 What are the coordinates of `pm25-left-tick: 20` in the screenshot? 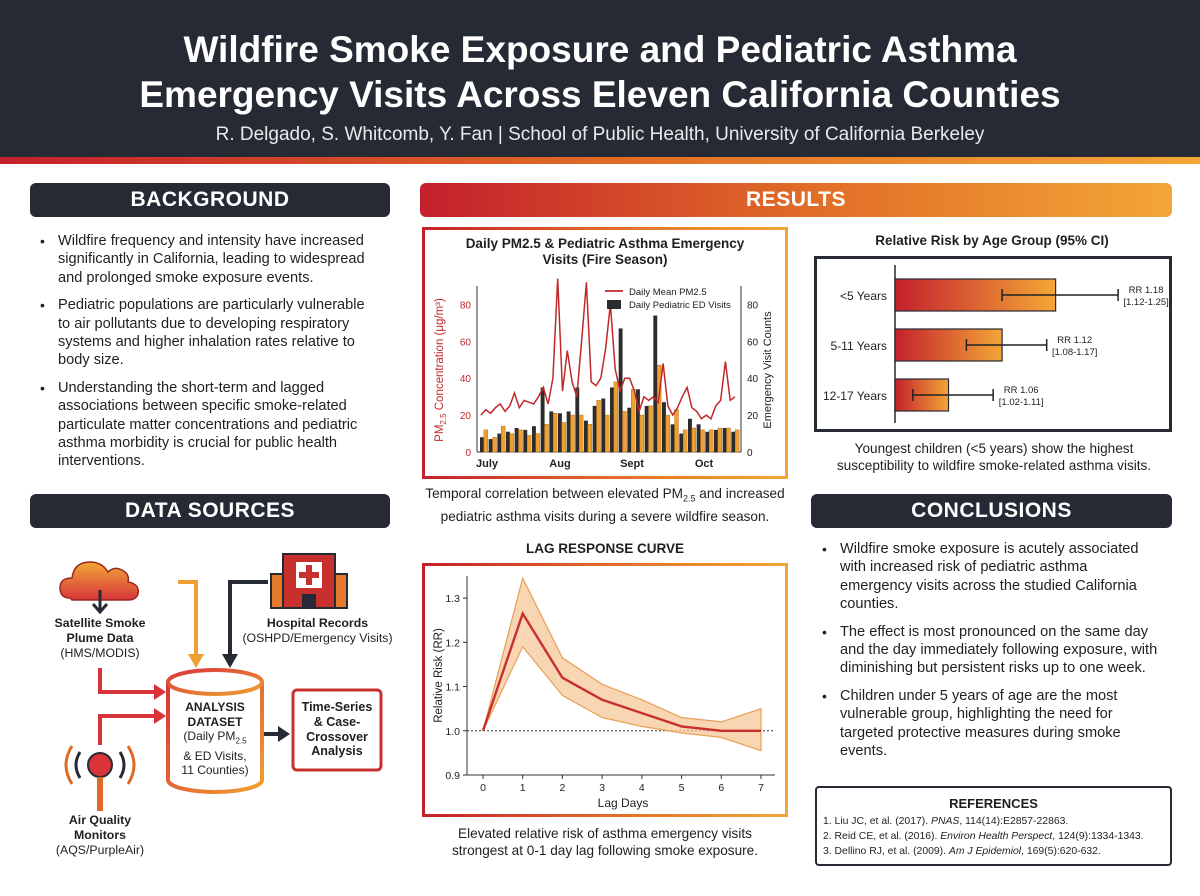 It's located at (466, 416).